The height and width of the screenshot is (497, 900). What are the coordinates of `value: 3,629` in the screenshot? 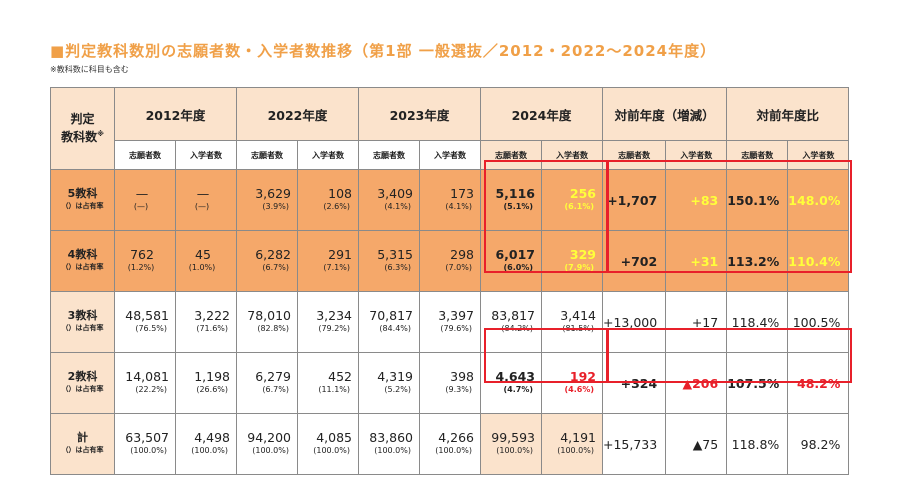 It's located at (273, 193).